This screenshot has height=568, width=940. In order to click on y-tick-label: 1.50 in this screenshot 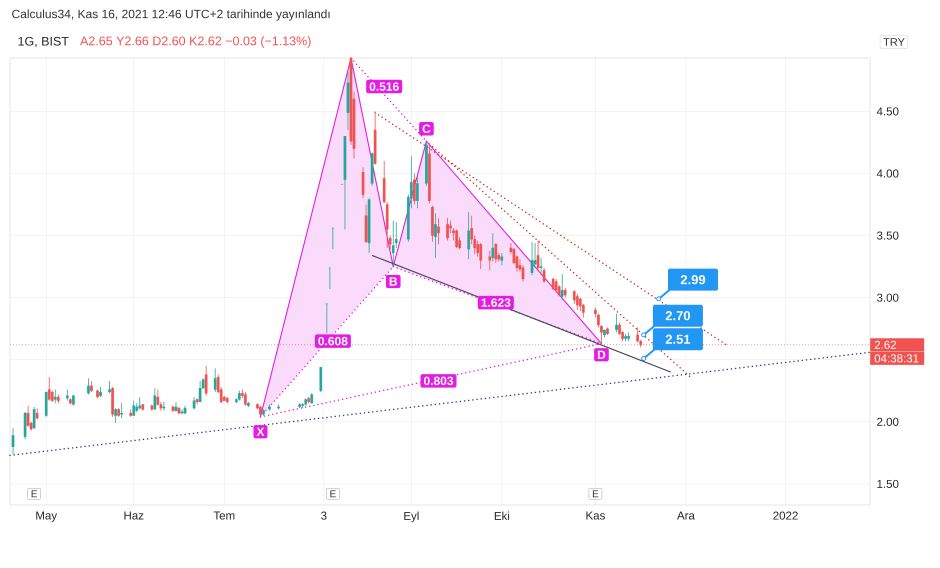, I will do `click(887, 484)`.